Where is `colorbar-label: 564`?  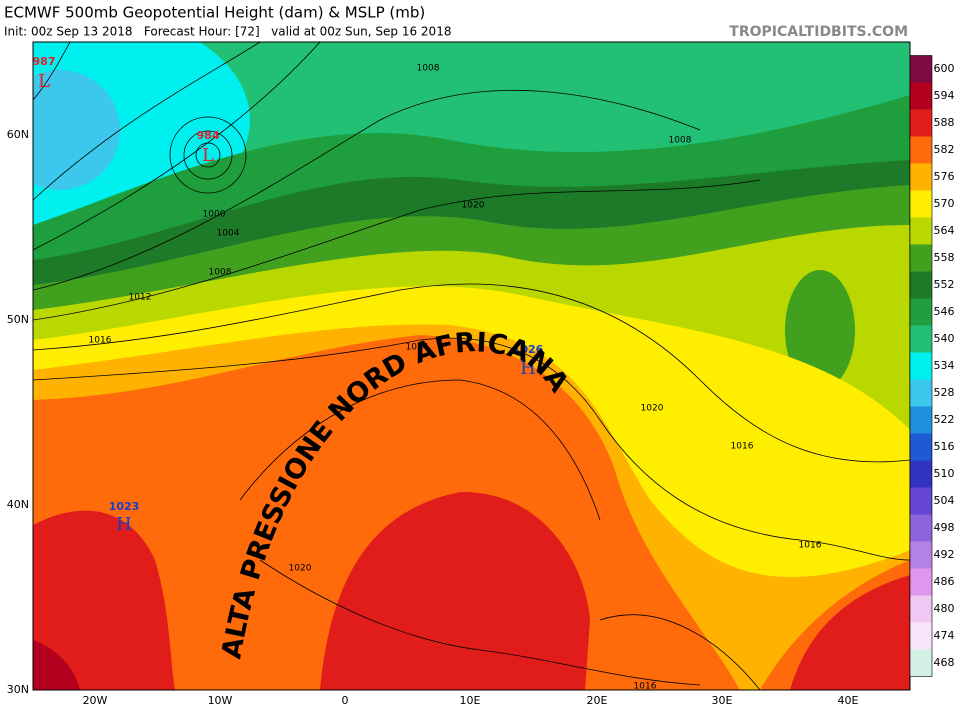
colorbar-label: 564 is located at coordinates (944, 230).